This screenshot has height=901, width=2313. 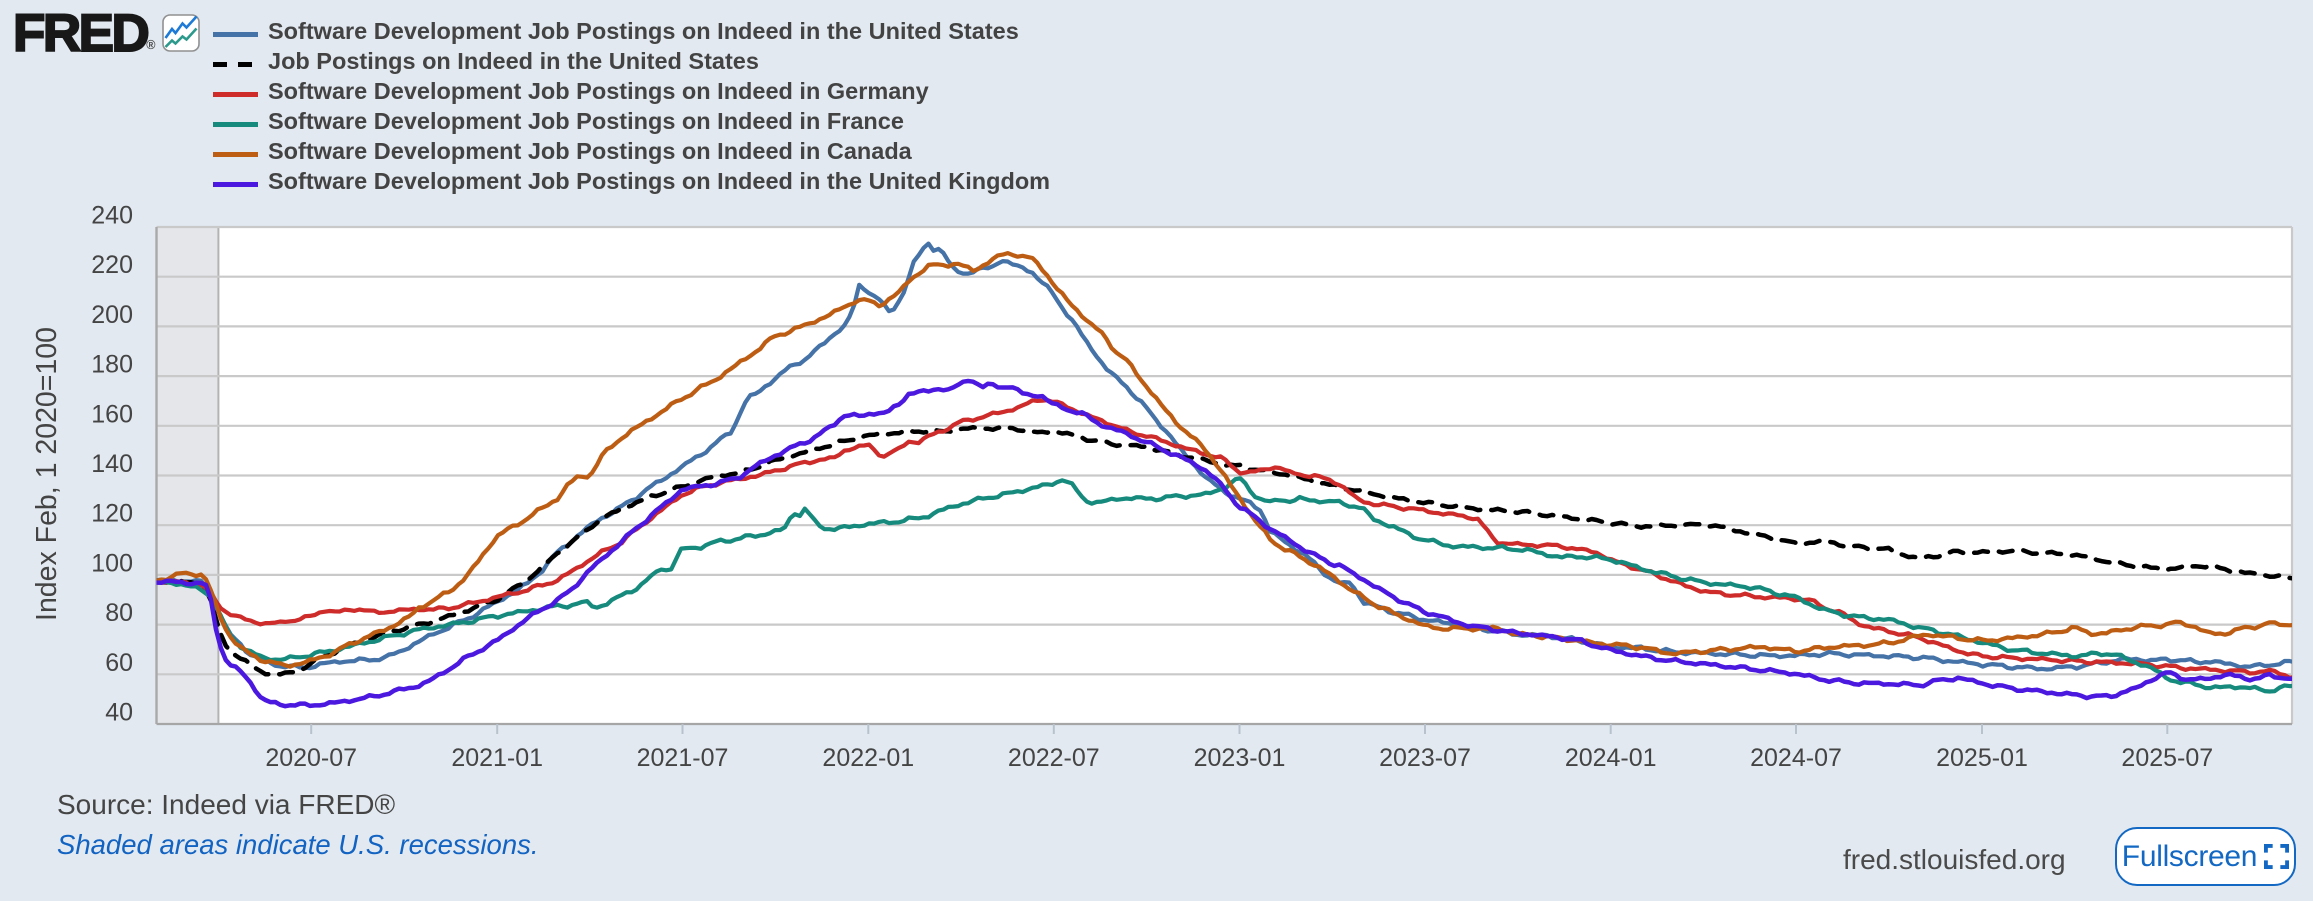 What do you see at coordinates (1982, 758) in the screenshot?
I see `svg-text: 2025-01` at bounding box center [1982, 758].